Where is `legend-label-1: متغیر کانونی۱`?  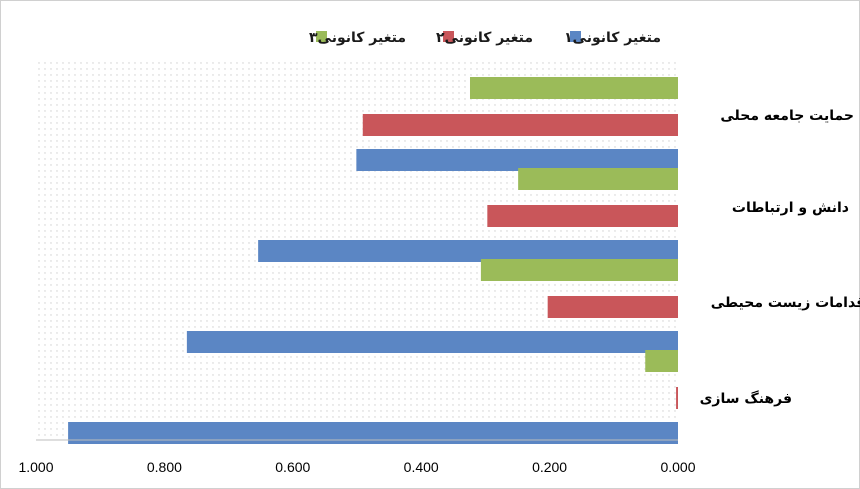 legend-label-1: متغیر کانونی۱ is located at coordinates (612, 38).